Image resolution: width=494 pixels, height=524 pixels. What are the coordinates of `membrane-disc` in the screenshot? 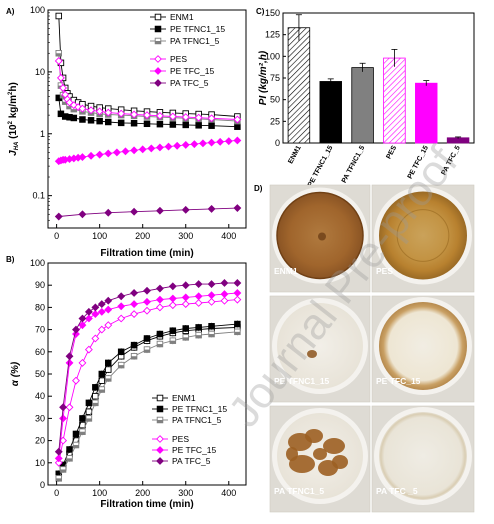 It's located at (423, 235).